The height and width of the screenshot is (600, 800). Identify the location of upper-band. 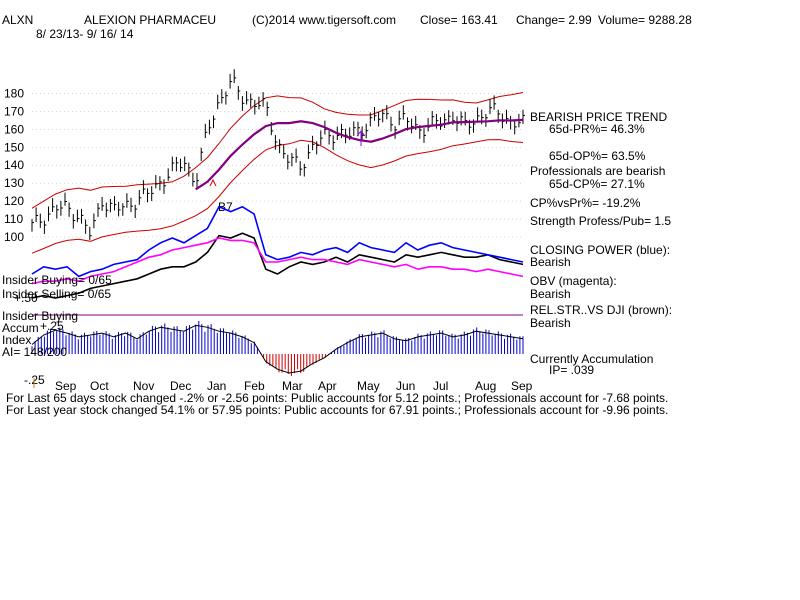
(277, 150).